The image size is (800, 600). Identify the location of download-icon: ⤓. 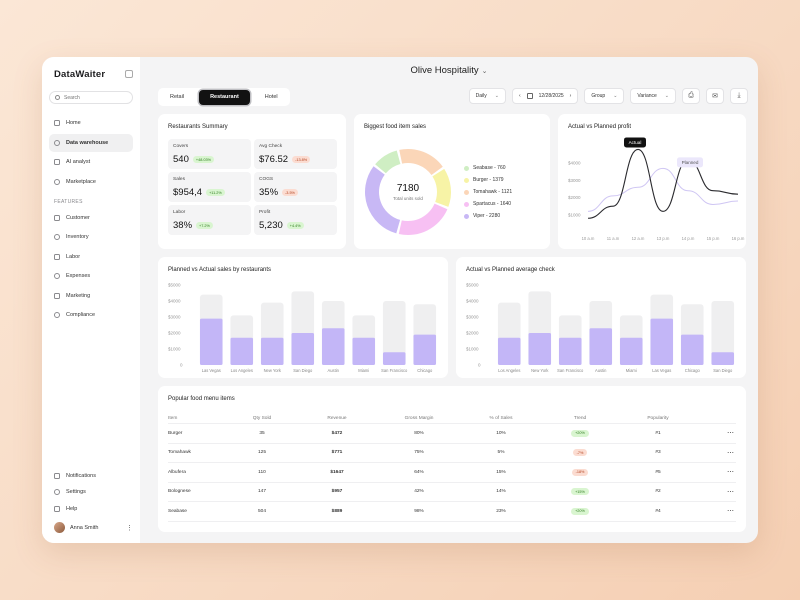
(739, 95).